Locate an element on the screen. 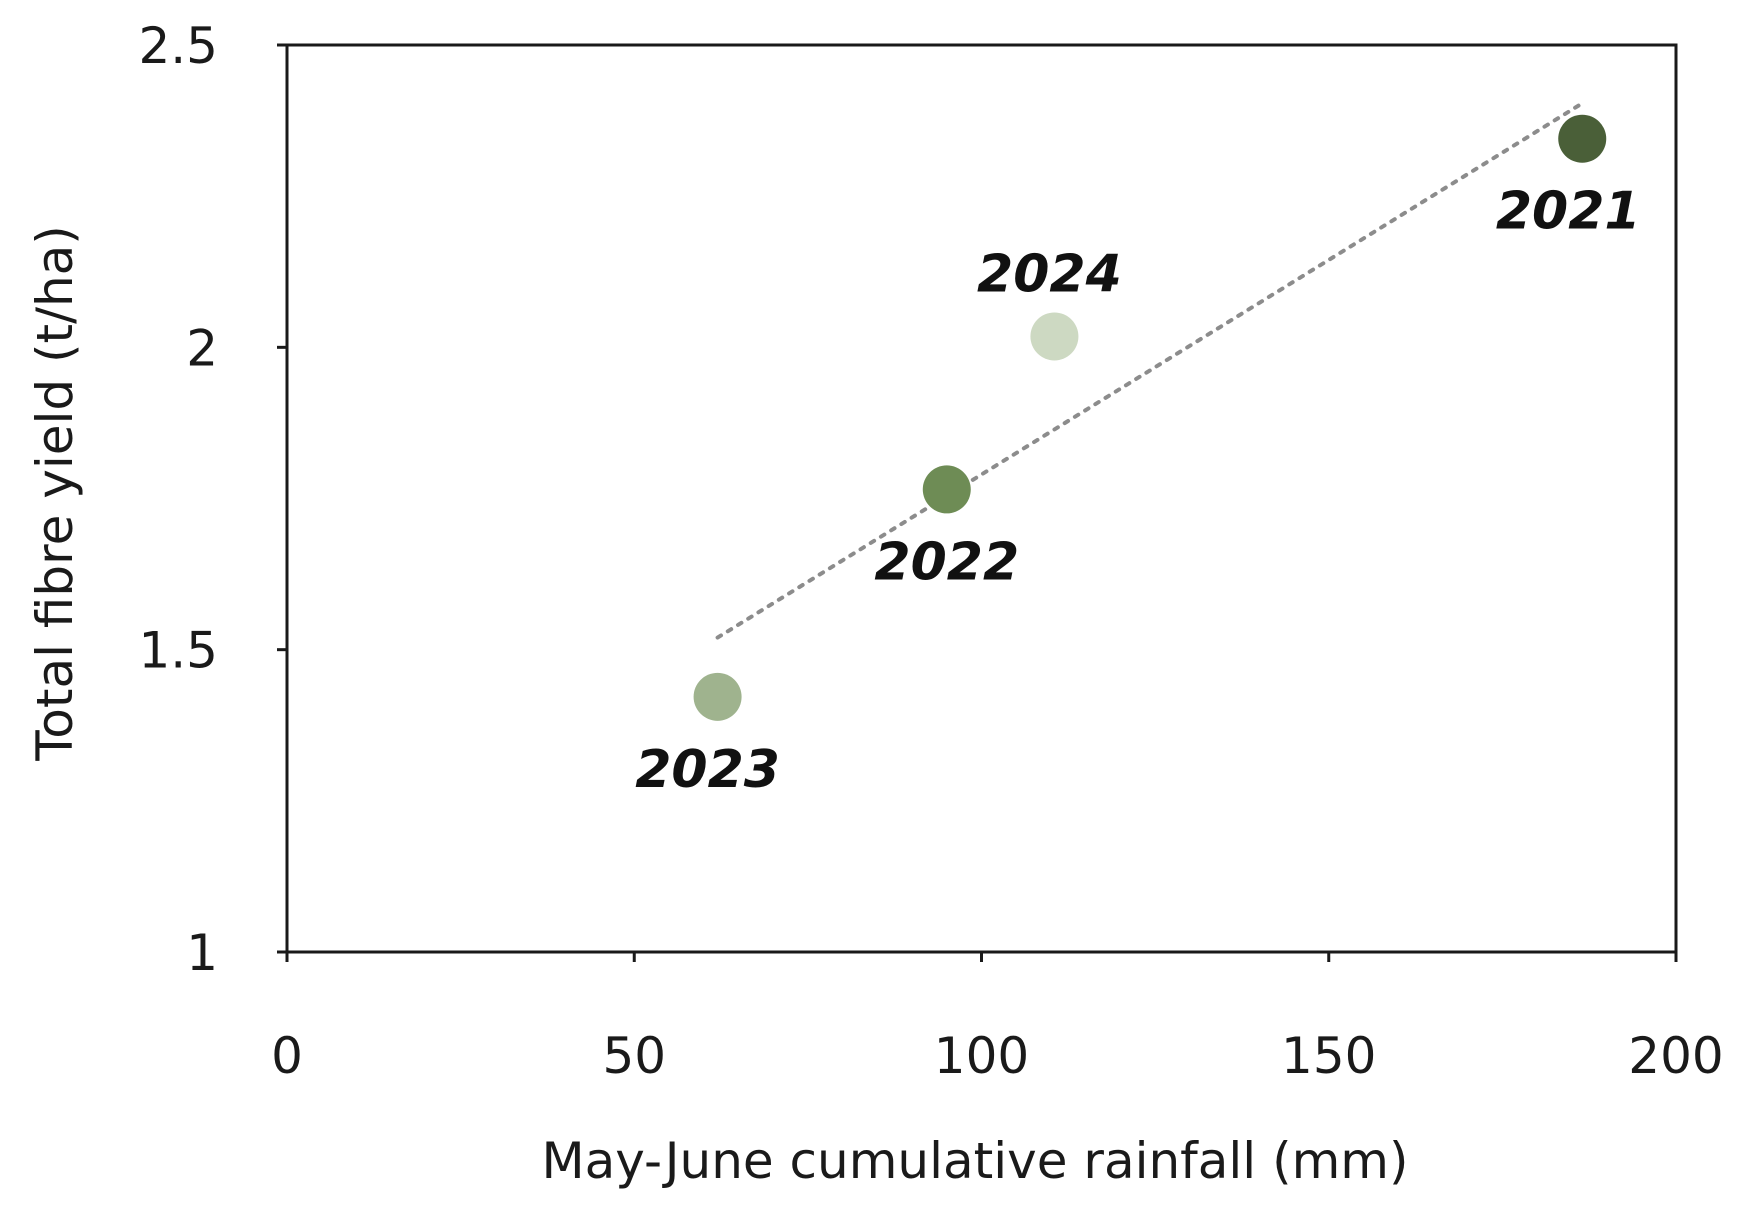  x-tick-label: 100 is located at coordinates (981, 1056).